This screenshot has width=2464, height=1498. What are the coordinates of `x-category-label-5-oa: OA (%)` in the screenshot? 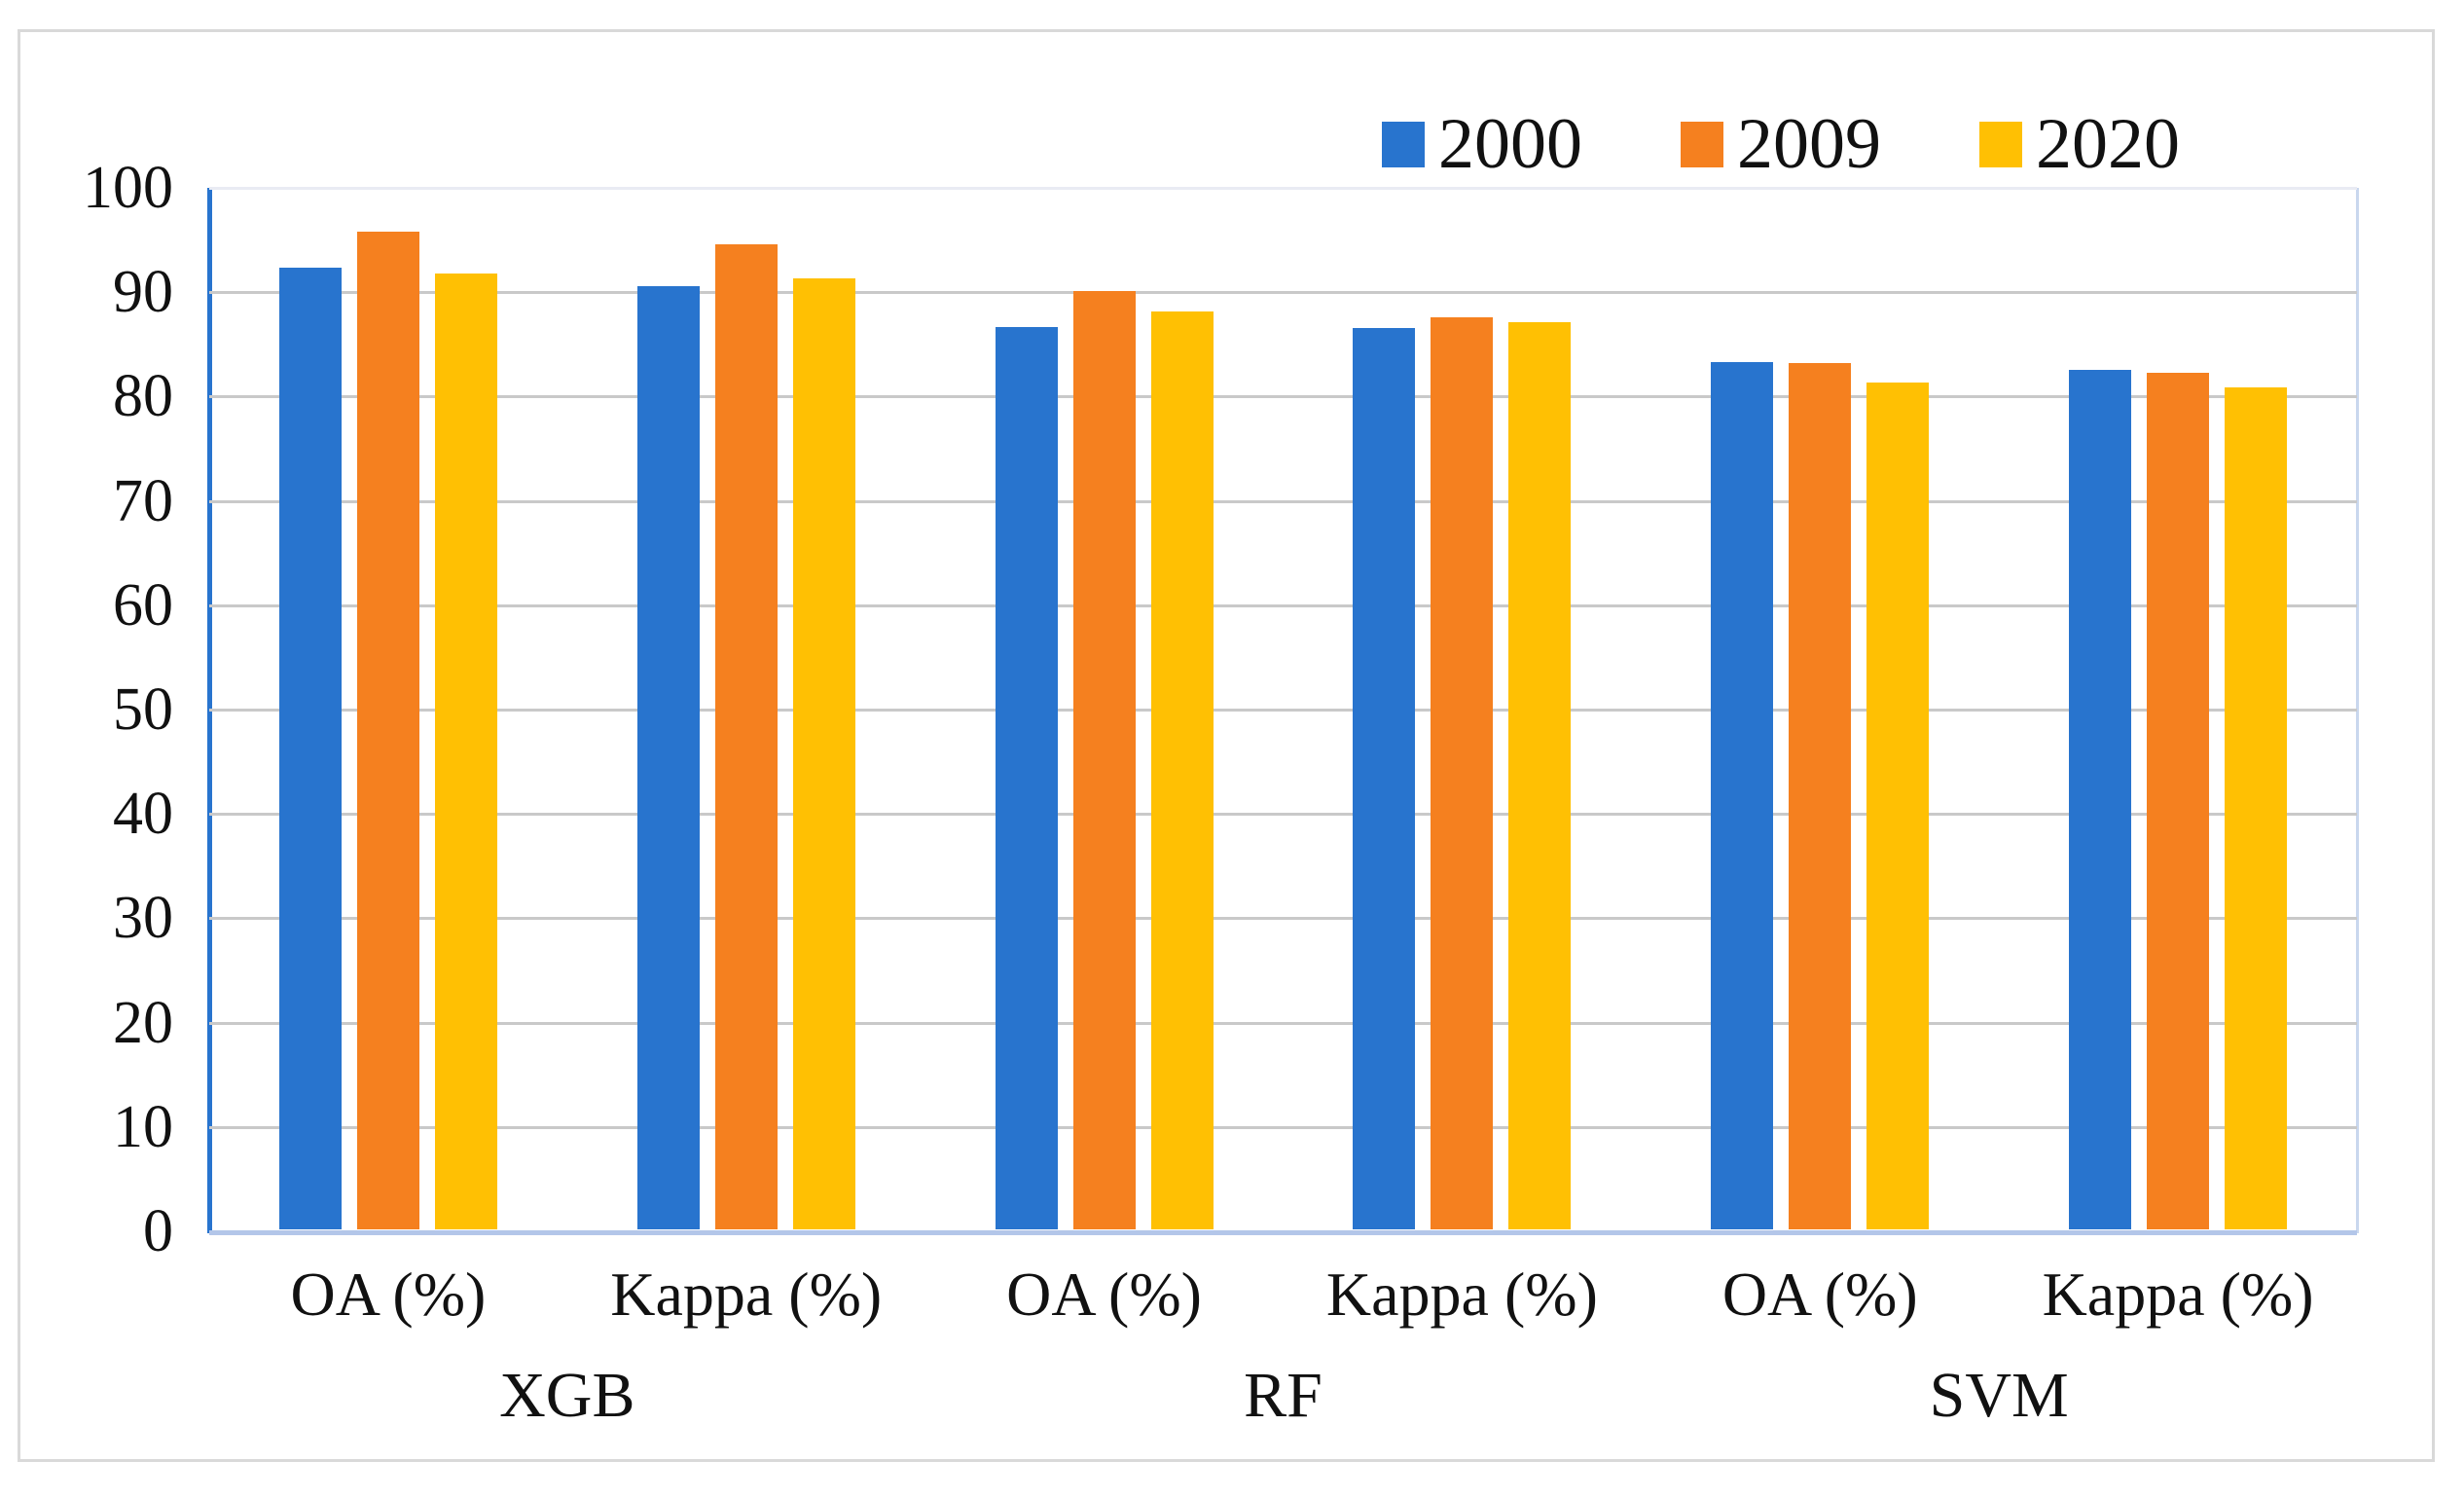 It's located at (1819, 1294).